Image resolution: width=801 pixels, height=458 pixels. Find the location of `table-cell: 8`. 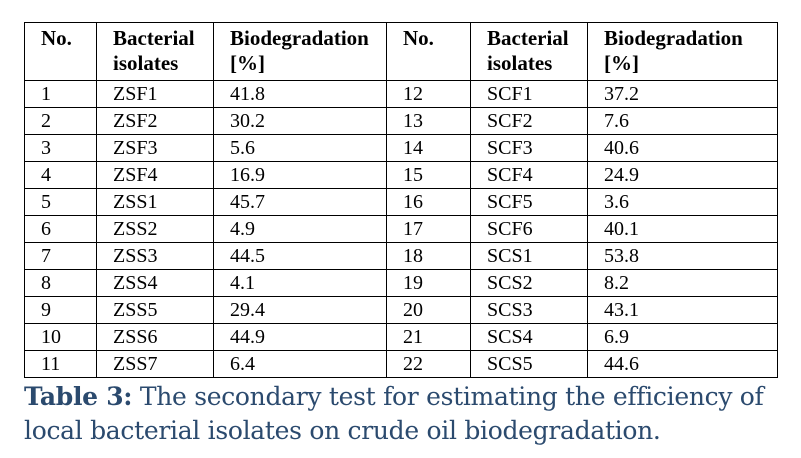

table-cell: 8 is located at coordinates (60, 283).